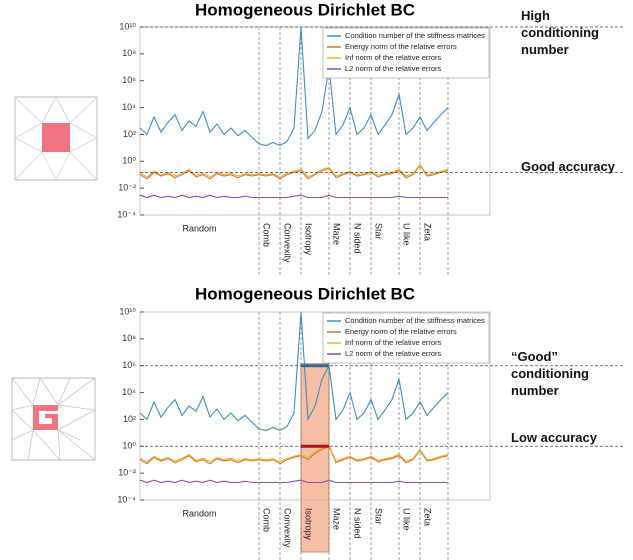 Image resolution: width=633 pixels, height=560 pixels. I want to click on annotation: Low accuracy, so click(554, 437).